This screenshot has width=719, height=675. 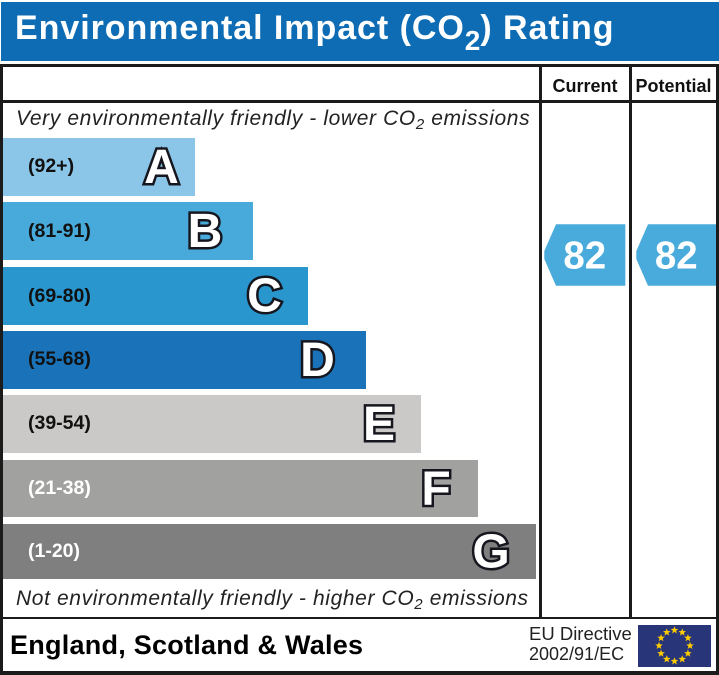 I want to click on svg-text: C, so click(x=264, y=296).